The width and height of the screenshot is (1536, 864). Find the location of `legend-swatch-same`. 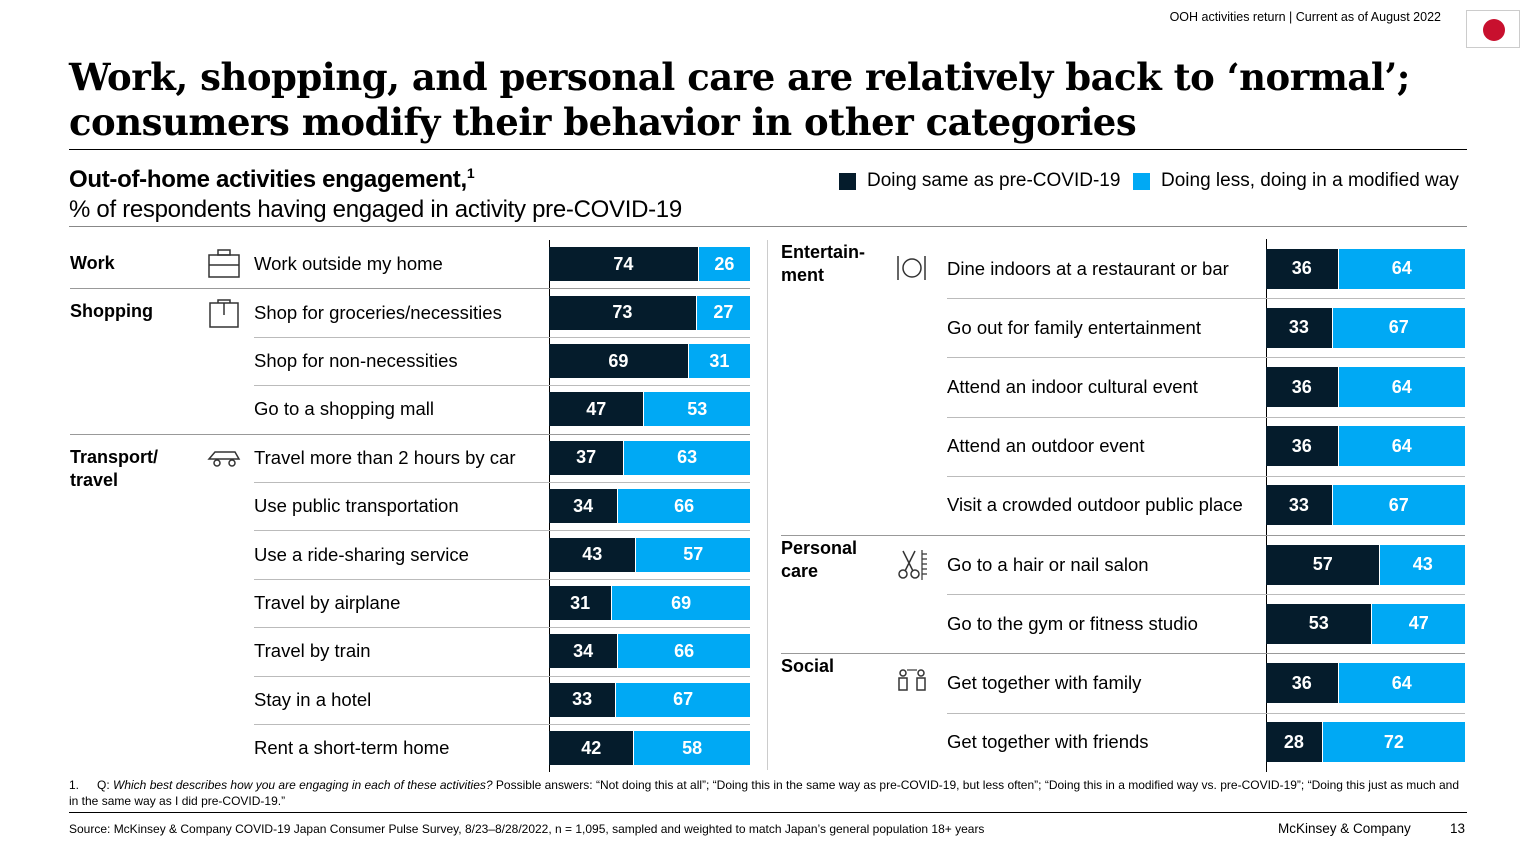

legend-swatch-same is located at coordinates (847, 181).